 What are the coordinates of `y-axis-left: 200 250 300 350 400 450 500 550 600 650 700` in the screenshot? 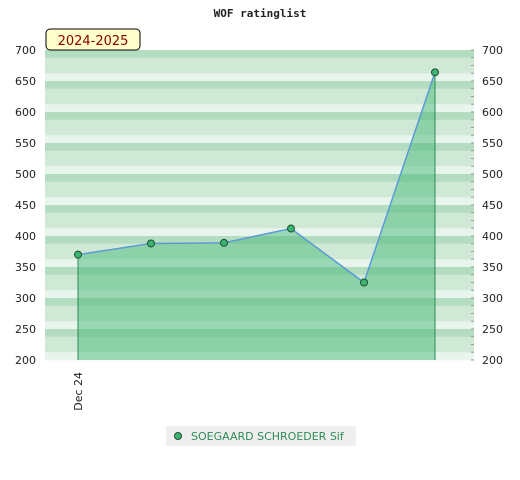 It's located at (25, 205).